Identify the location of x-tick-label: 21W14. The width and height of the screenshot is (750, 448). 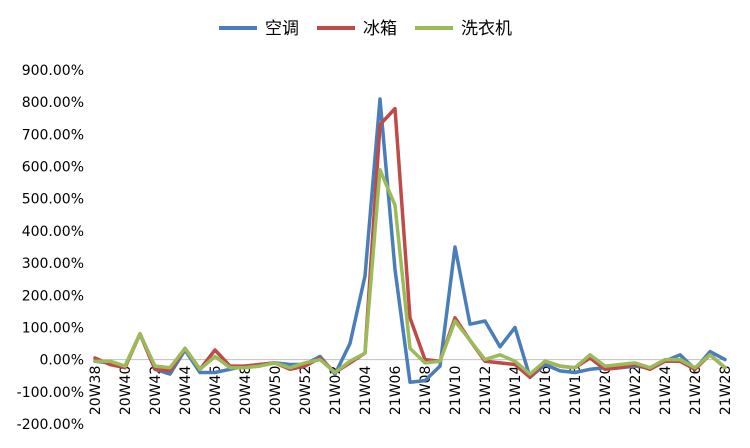
(516, 391).